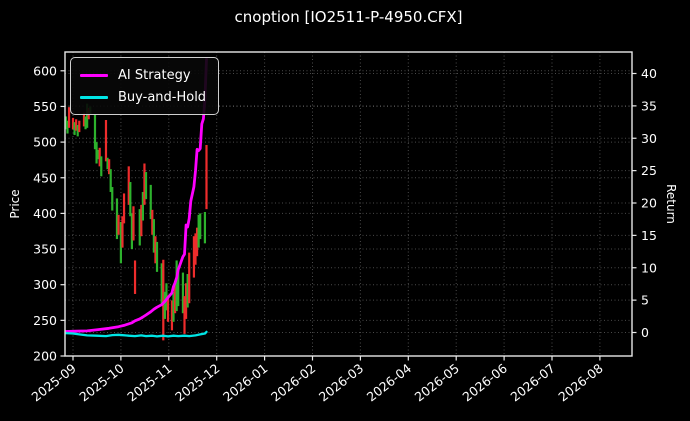  I want to click on date-tick-label: 2026-04, so click(389, 383).